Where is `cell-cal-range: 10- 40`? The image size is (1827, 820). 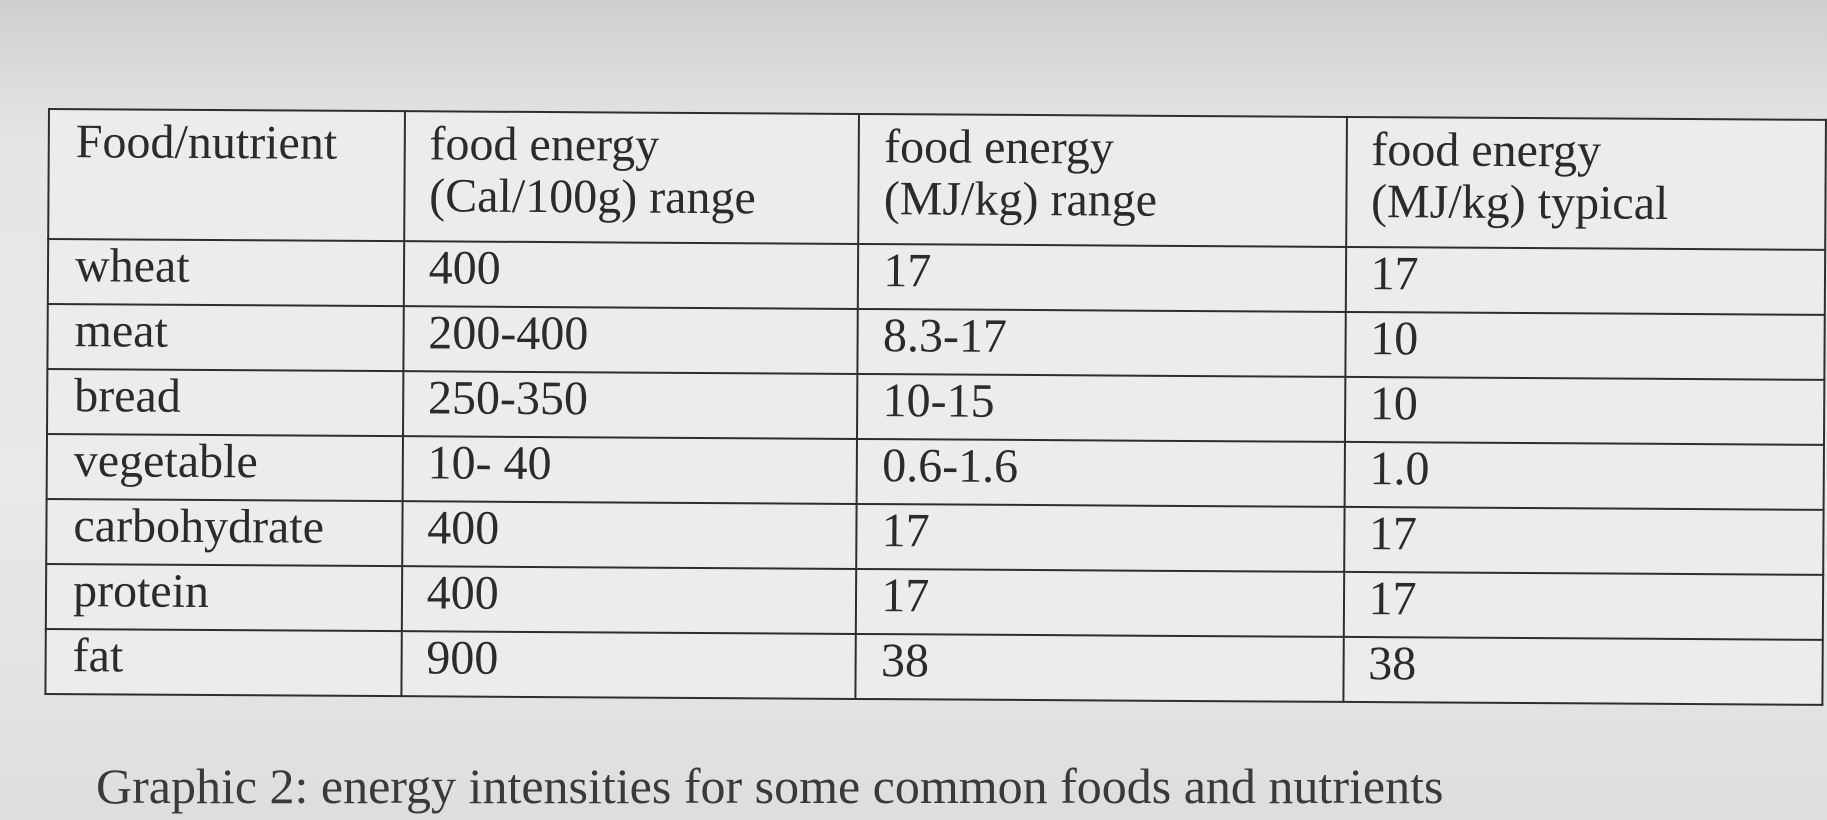 cell-cal-range: 10- 40 is located at coordinates (630, 470).